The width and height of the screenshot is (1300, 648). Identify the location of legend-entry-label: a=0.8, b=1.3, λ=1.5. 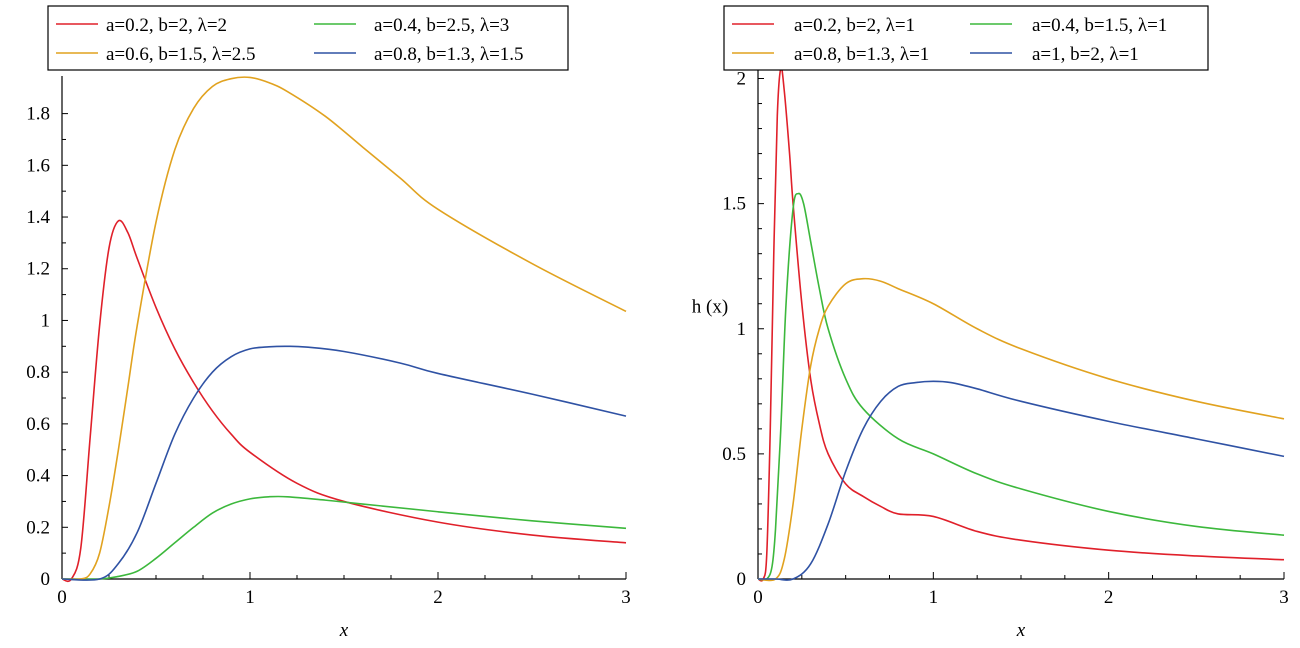
(449, 54).